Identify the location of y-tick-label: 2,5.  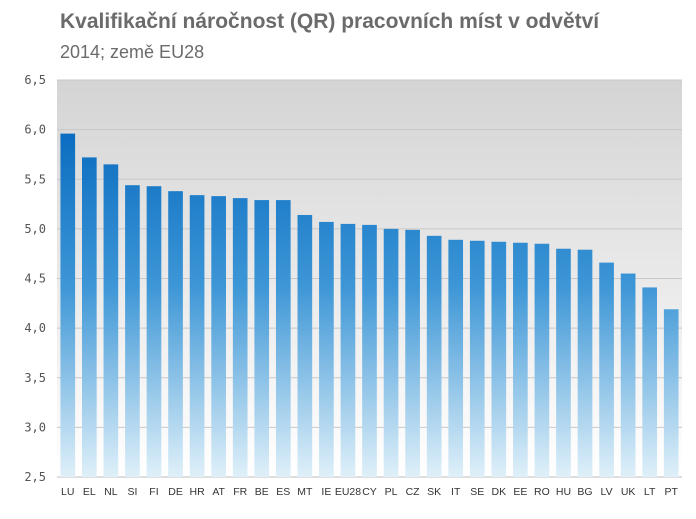
(35, 477).